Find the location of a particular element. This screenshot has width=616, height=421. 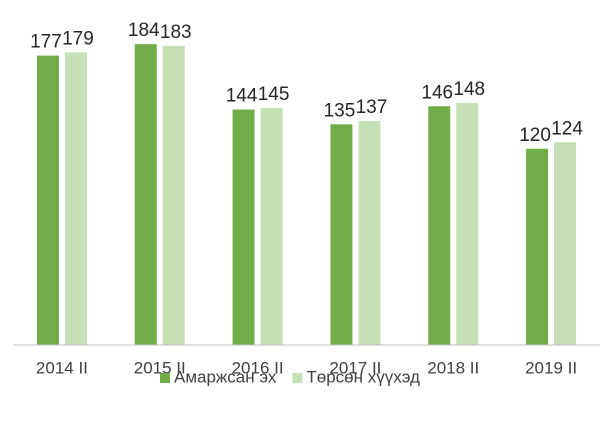

x-tick-label: 2016 II is located at coordinates (258, 367).